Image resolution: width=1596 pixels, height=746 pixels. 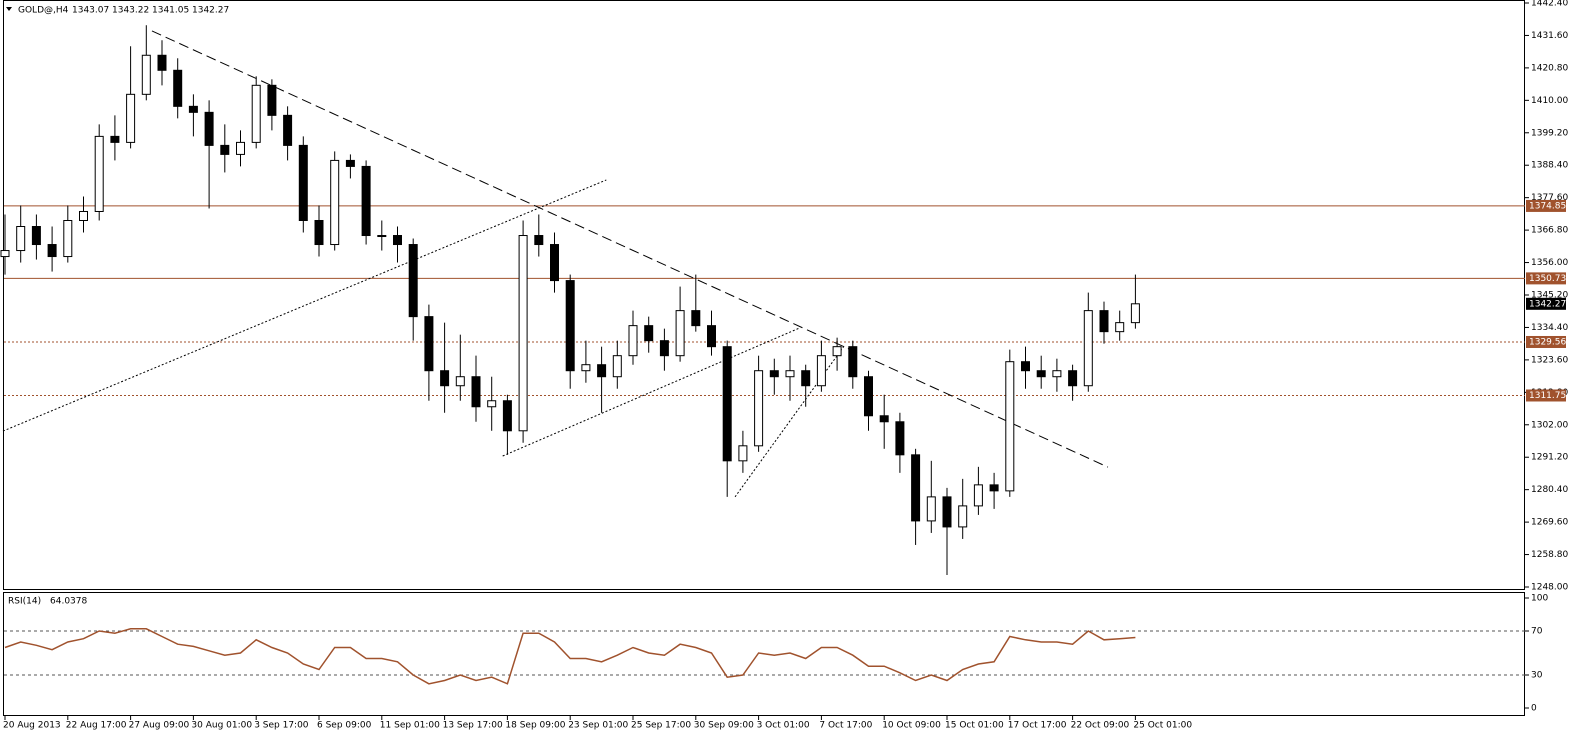 I want to click on y-tick-label: 1291.20, so click(x=1549, y=458).